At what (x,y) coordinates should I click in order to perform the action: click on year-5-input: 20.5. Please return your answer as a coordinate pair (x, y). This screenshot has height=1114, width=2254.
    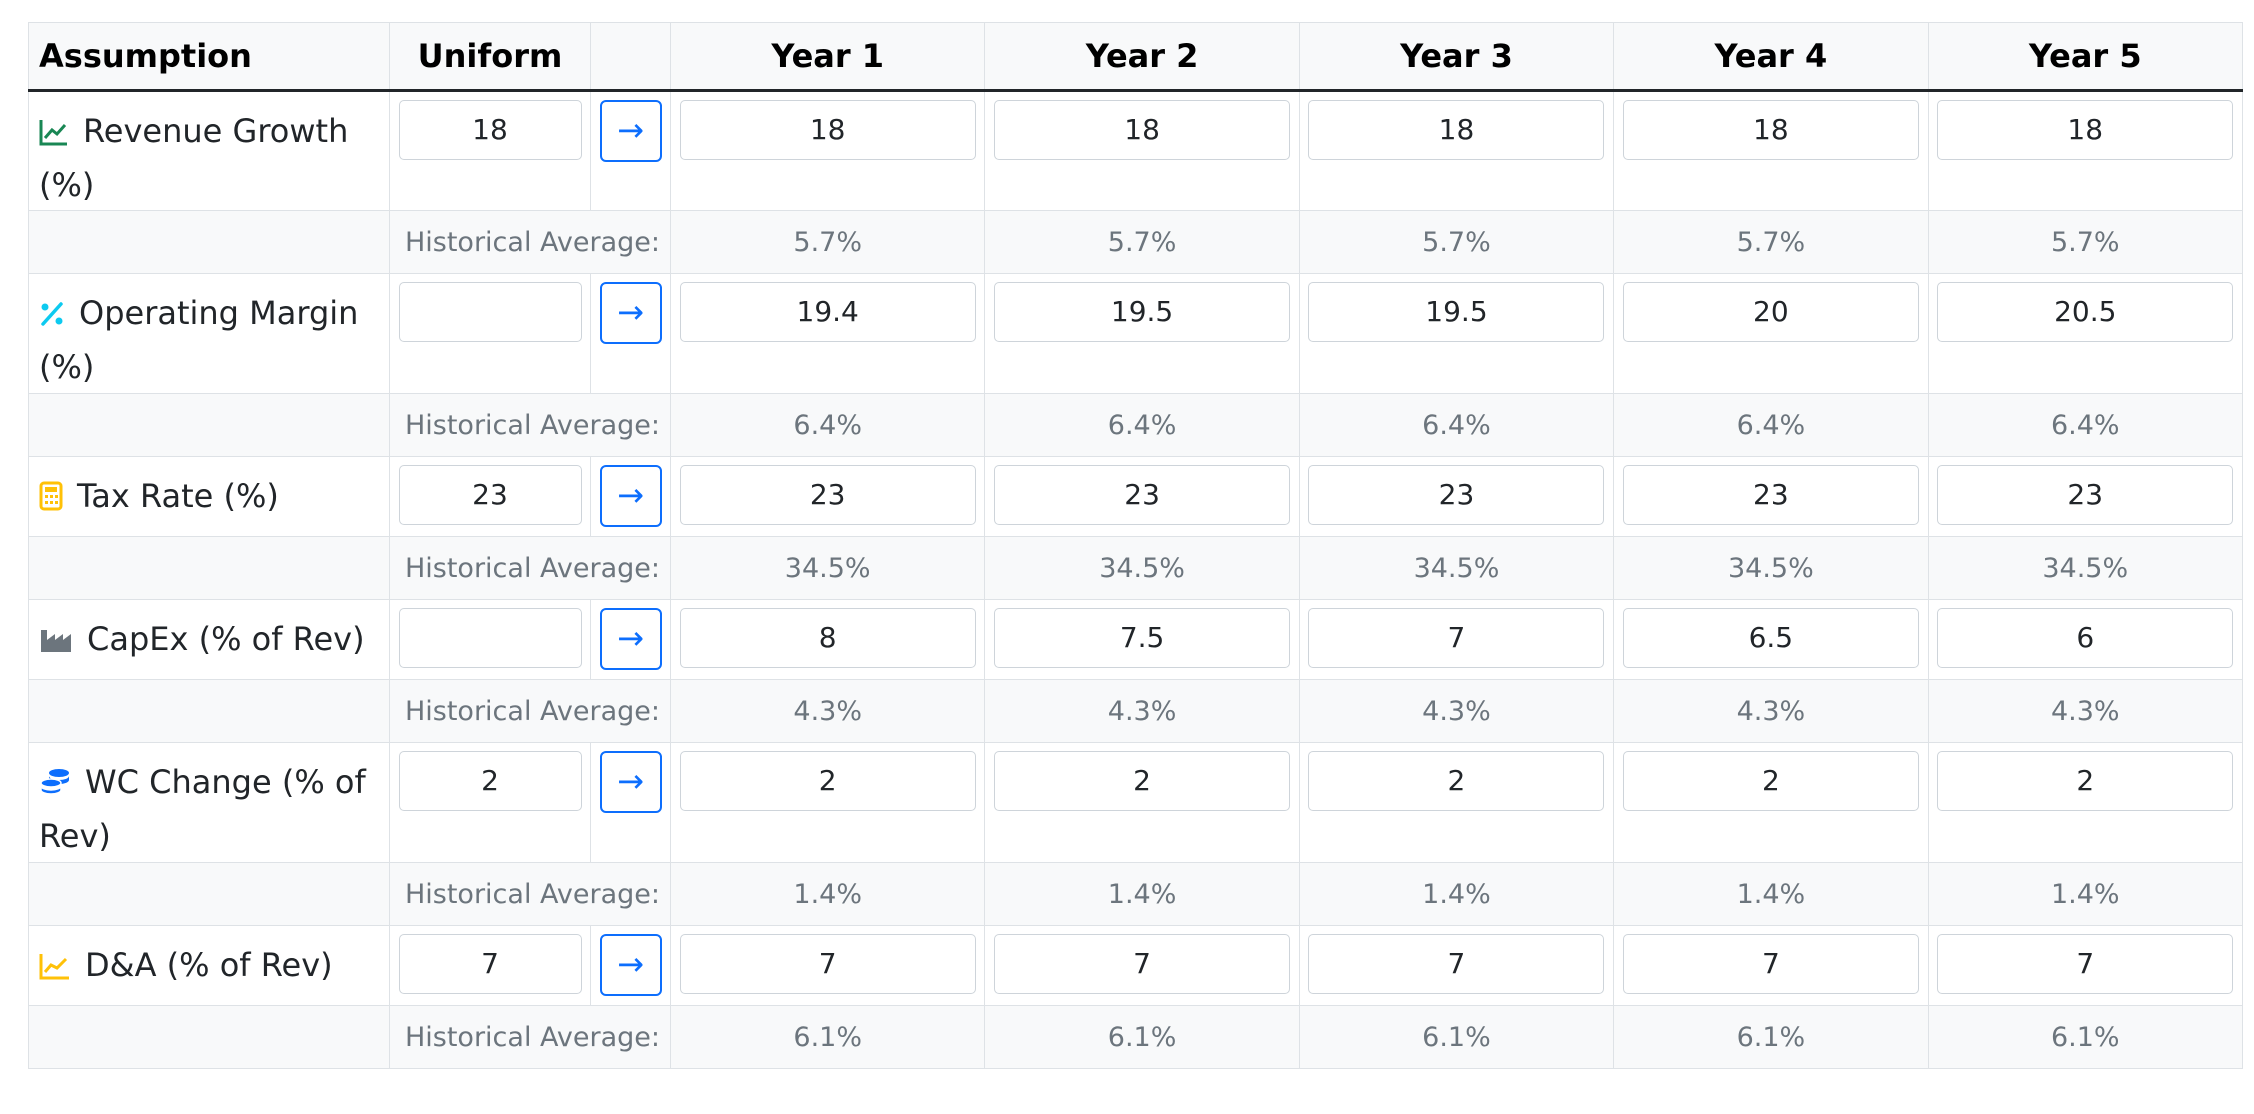
    Looking at the image, I should click on (2085, 312).